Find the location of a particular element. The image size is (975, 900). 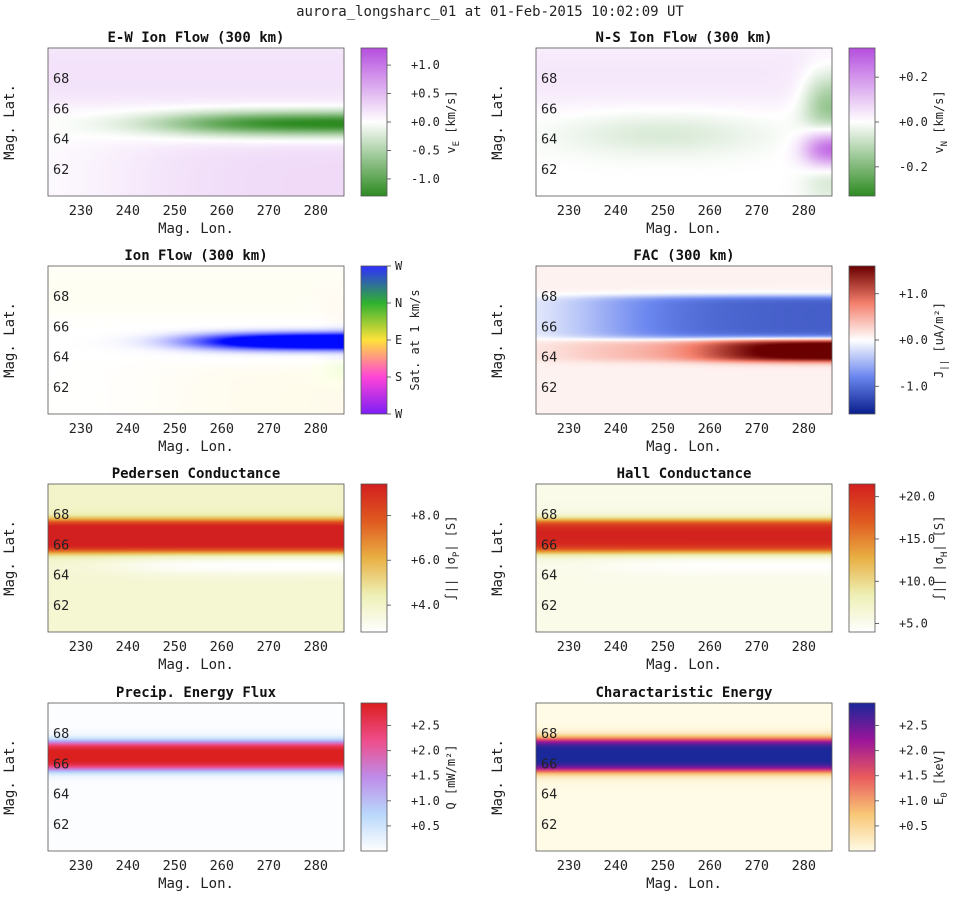

colorbar-label-unit: [keV] is located at coordinates (939, 770).